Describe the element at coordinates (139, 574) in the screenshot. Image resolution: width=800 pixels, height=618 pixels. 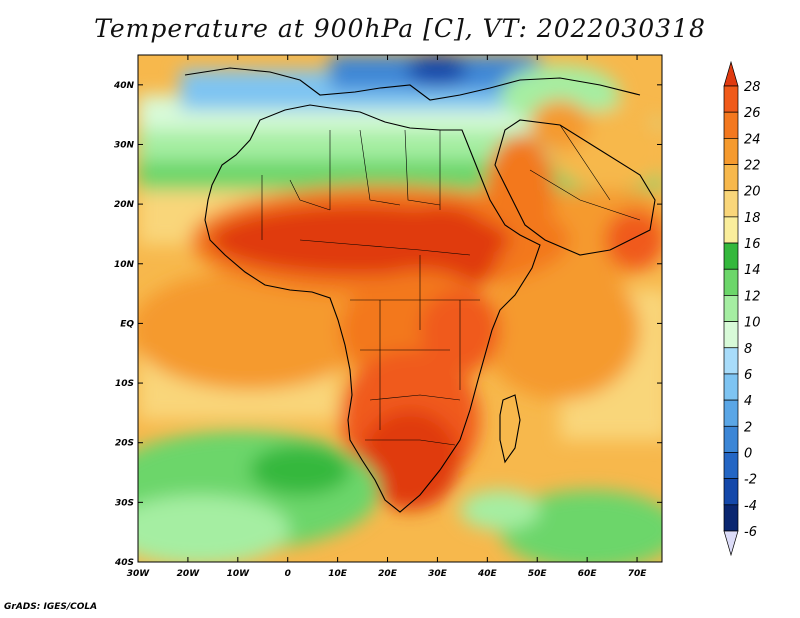
I see `lon-tick-label: 30W` at that location.